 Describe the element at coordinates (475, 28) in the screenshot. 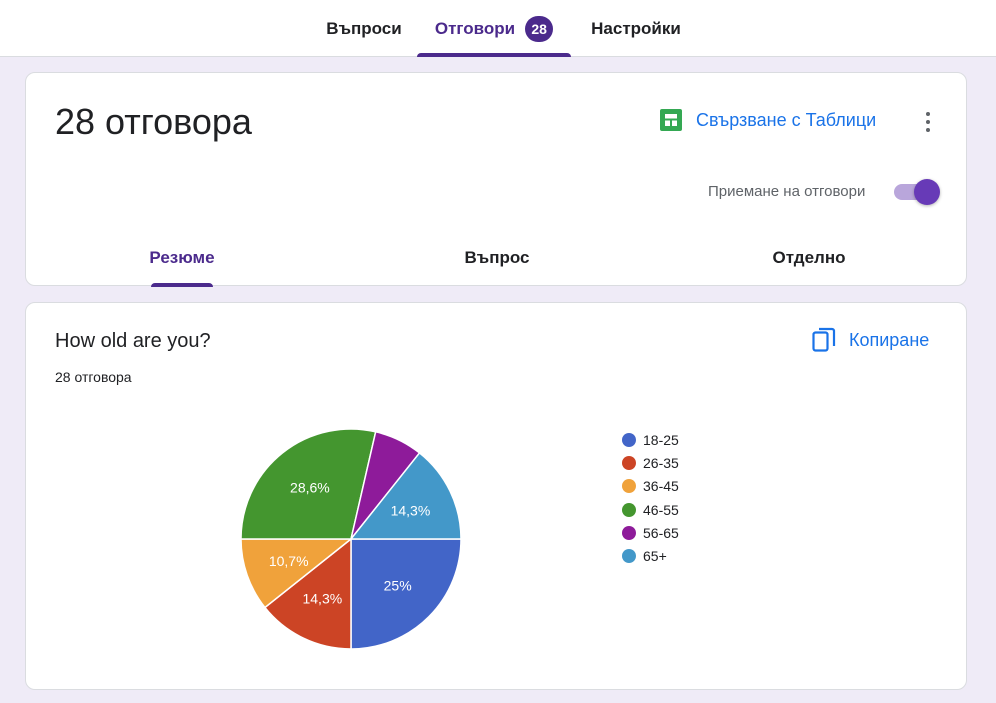

I see `tab-responses-label: Отговори` at that location.